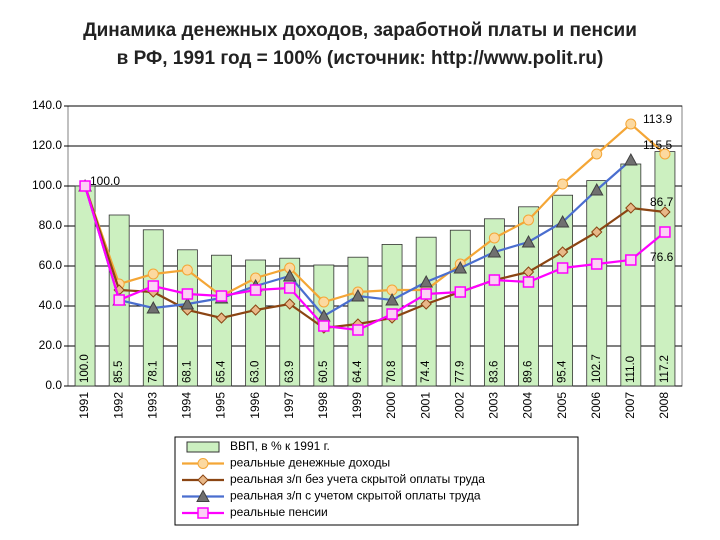 This screenshot has width=720, height=540. What do you see at coordinates (657, 119) in the screenshot?
I see `annotation: 113.9` at bounding box center [657, 119].